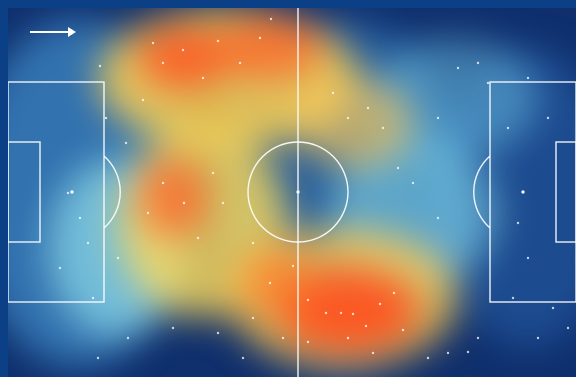 This screenshot has width=576, height=377. I want to click on center-spot, so click(298, 192).